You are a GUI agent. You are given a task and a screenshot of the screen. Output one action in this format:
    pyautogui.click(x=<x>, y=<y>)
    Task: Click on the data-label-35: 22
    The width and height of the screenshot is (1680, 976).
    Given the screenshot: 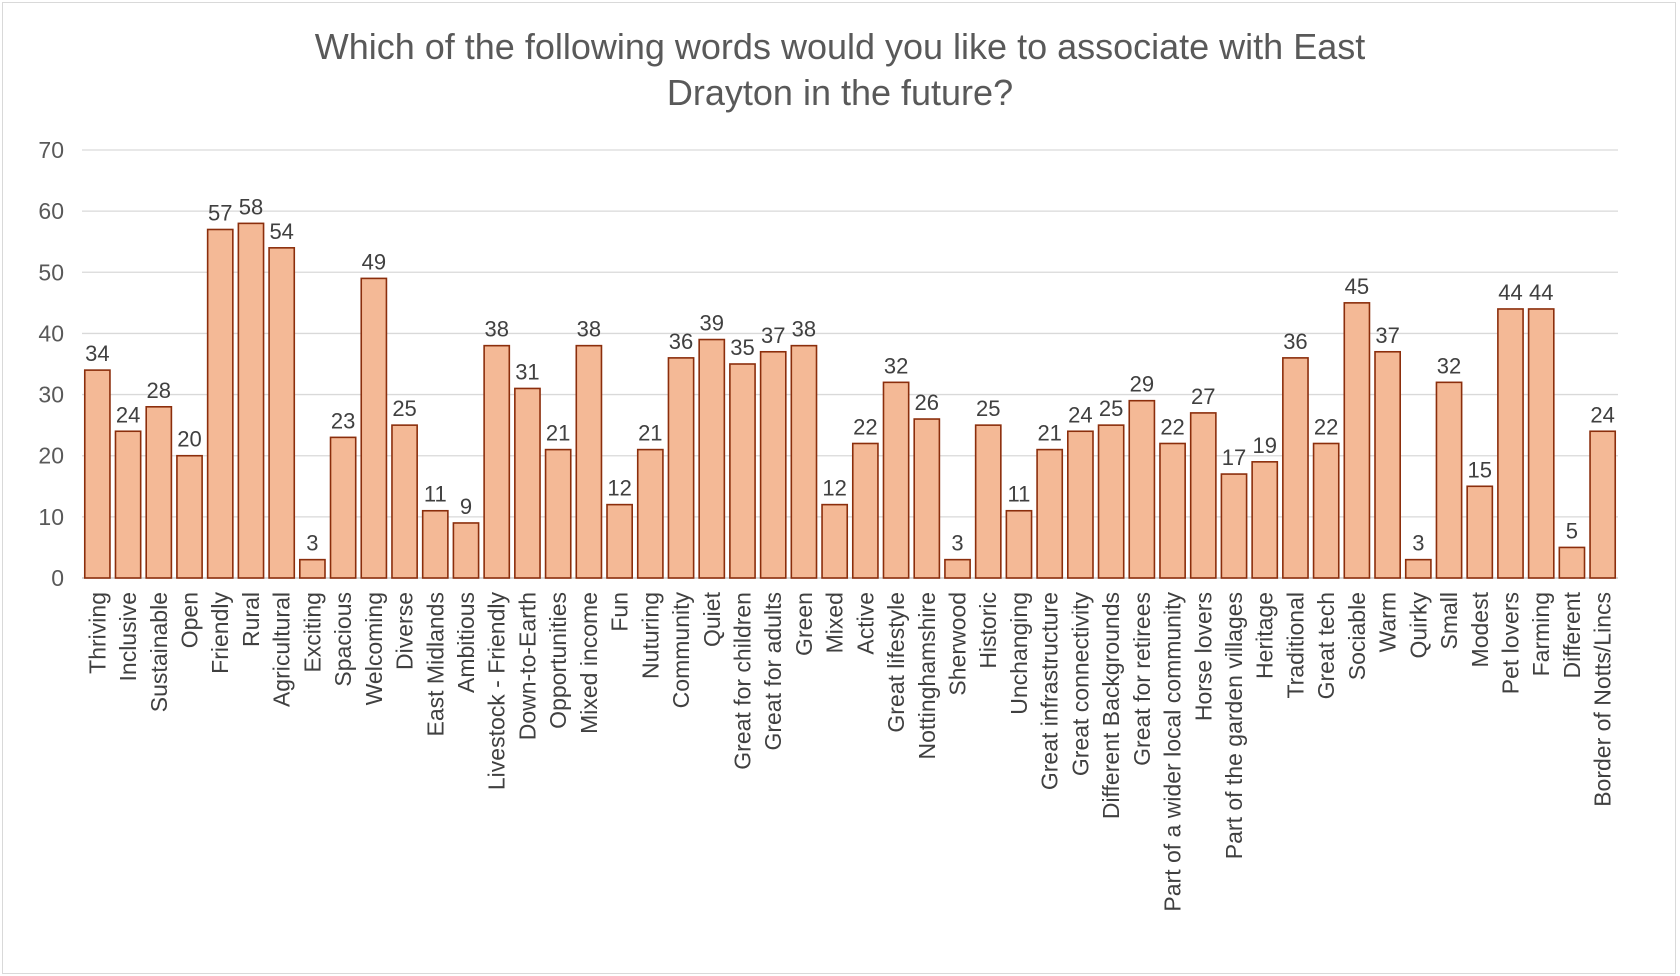 What is the action you would take?
    pyautogui.click(x=1172, y=426)
    